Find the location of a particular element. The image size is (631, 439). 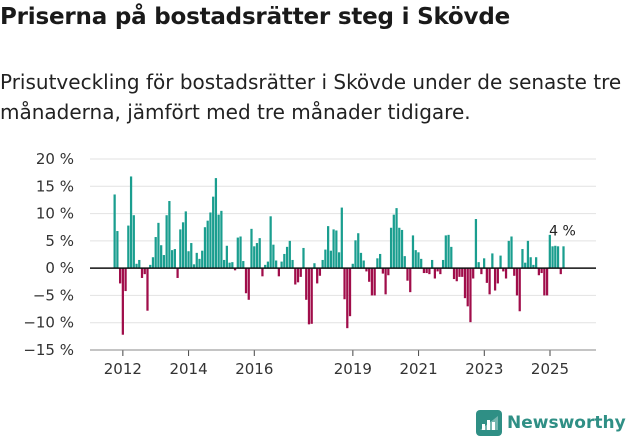

x-axis: 2012 2014 2016 2019 2021 2023 2025 is located at coordinates (343, 363).